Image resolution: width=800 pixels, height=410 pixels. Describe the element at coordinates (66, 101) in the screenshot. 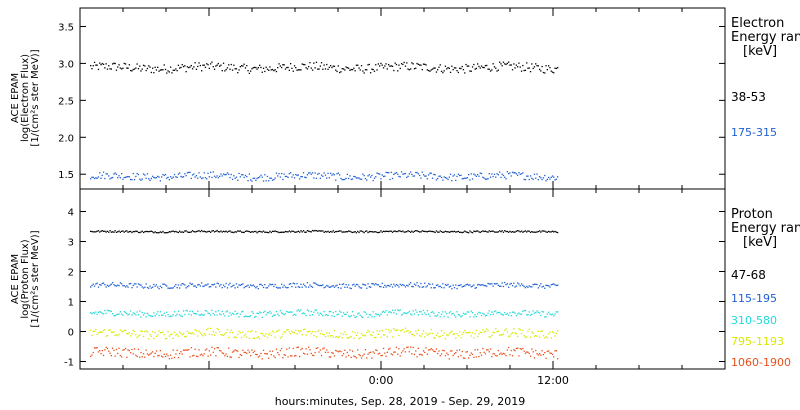

I see `y-tick-label: 2.5` at that location.